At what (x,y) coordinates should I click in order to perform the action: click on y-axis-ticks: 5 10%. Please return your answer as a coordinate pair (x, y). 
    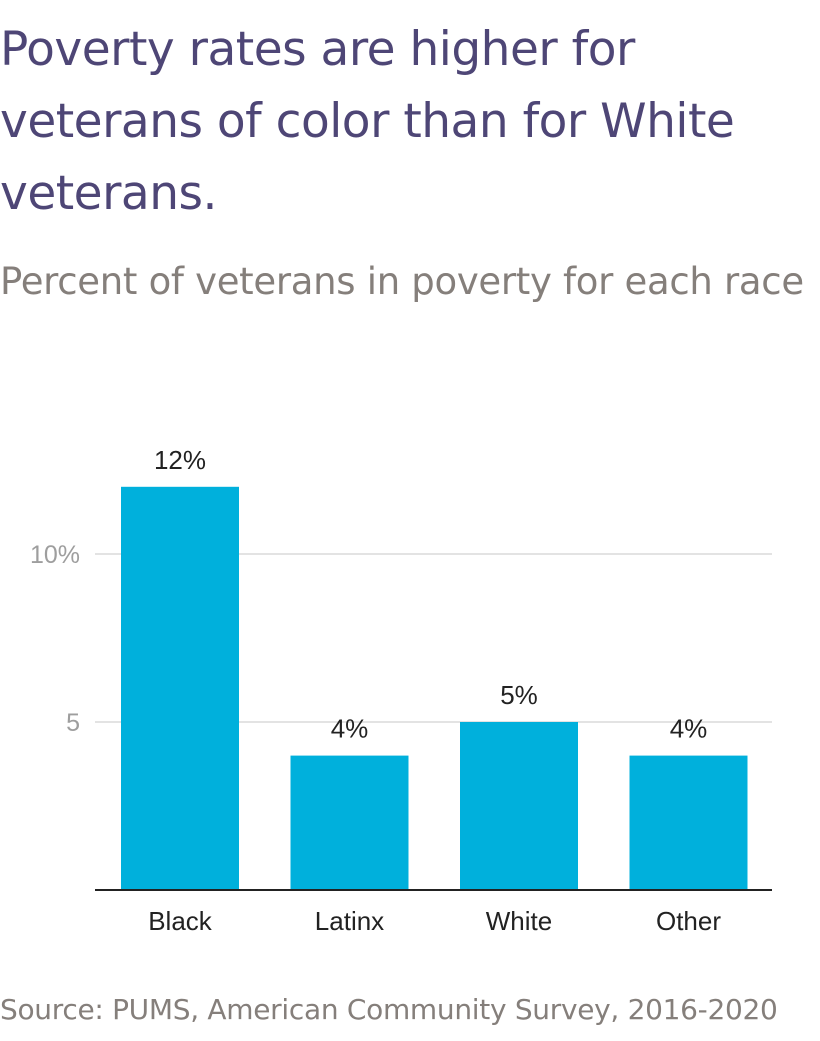
    Looking at the image, I should click on (55, 639).